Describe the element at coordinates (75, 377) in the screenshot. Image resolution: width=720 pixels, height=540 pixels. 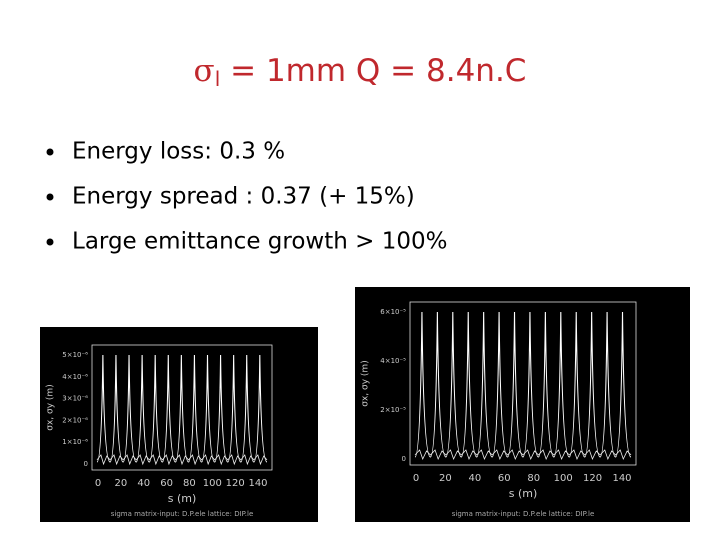
I see `y-tick-label: 4×10⁻⁶` at that location.